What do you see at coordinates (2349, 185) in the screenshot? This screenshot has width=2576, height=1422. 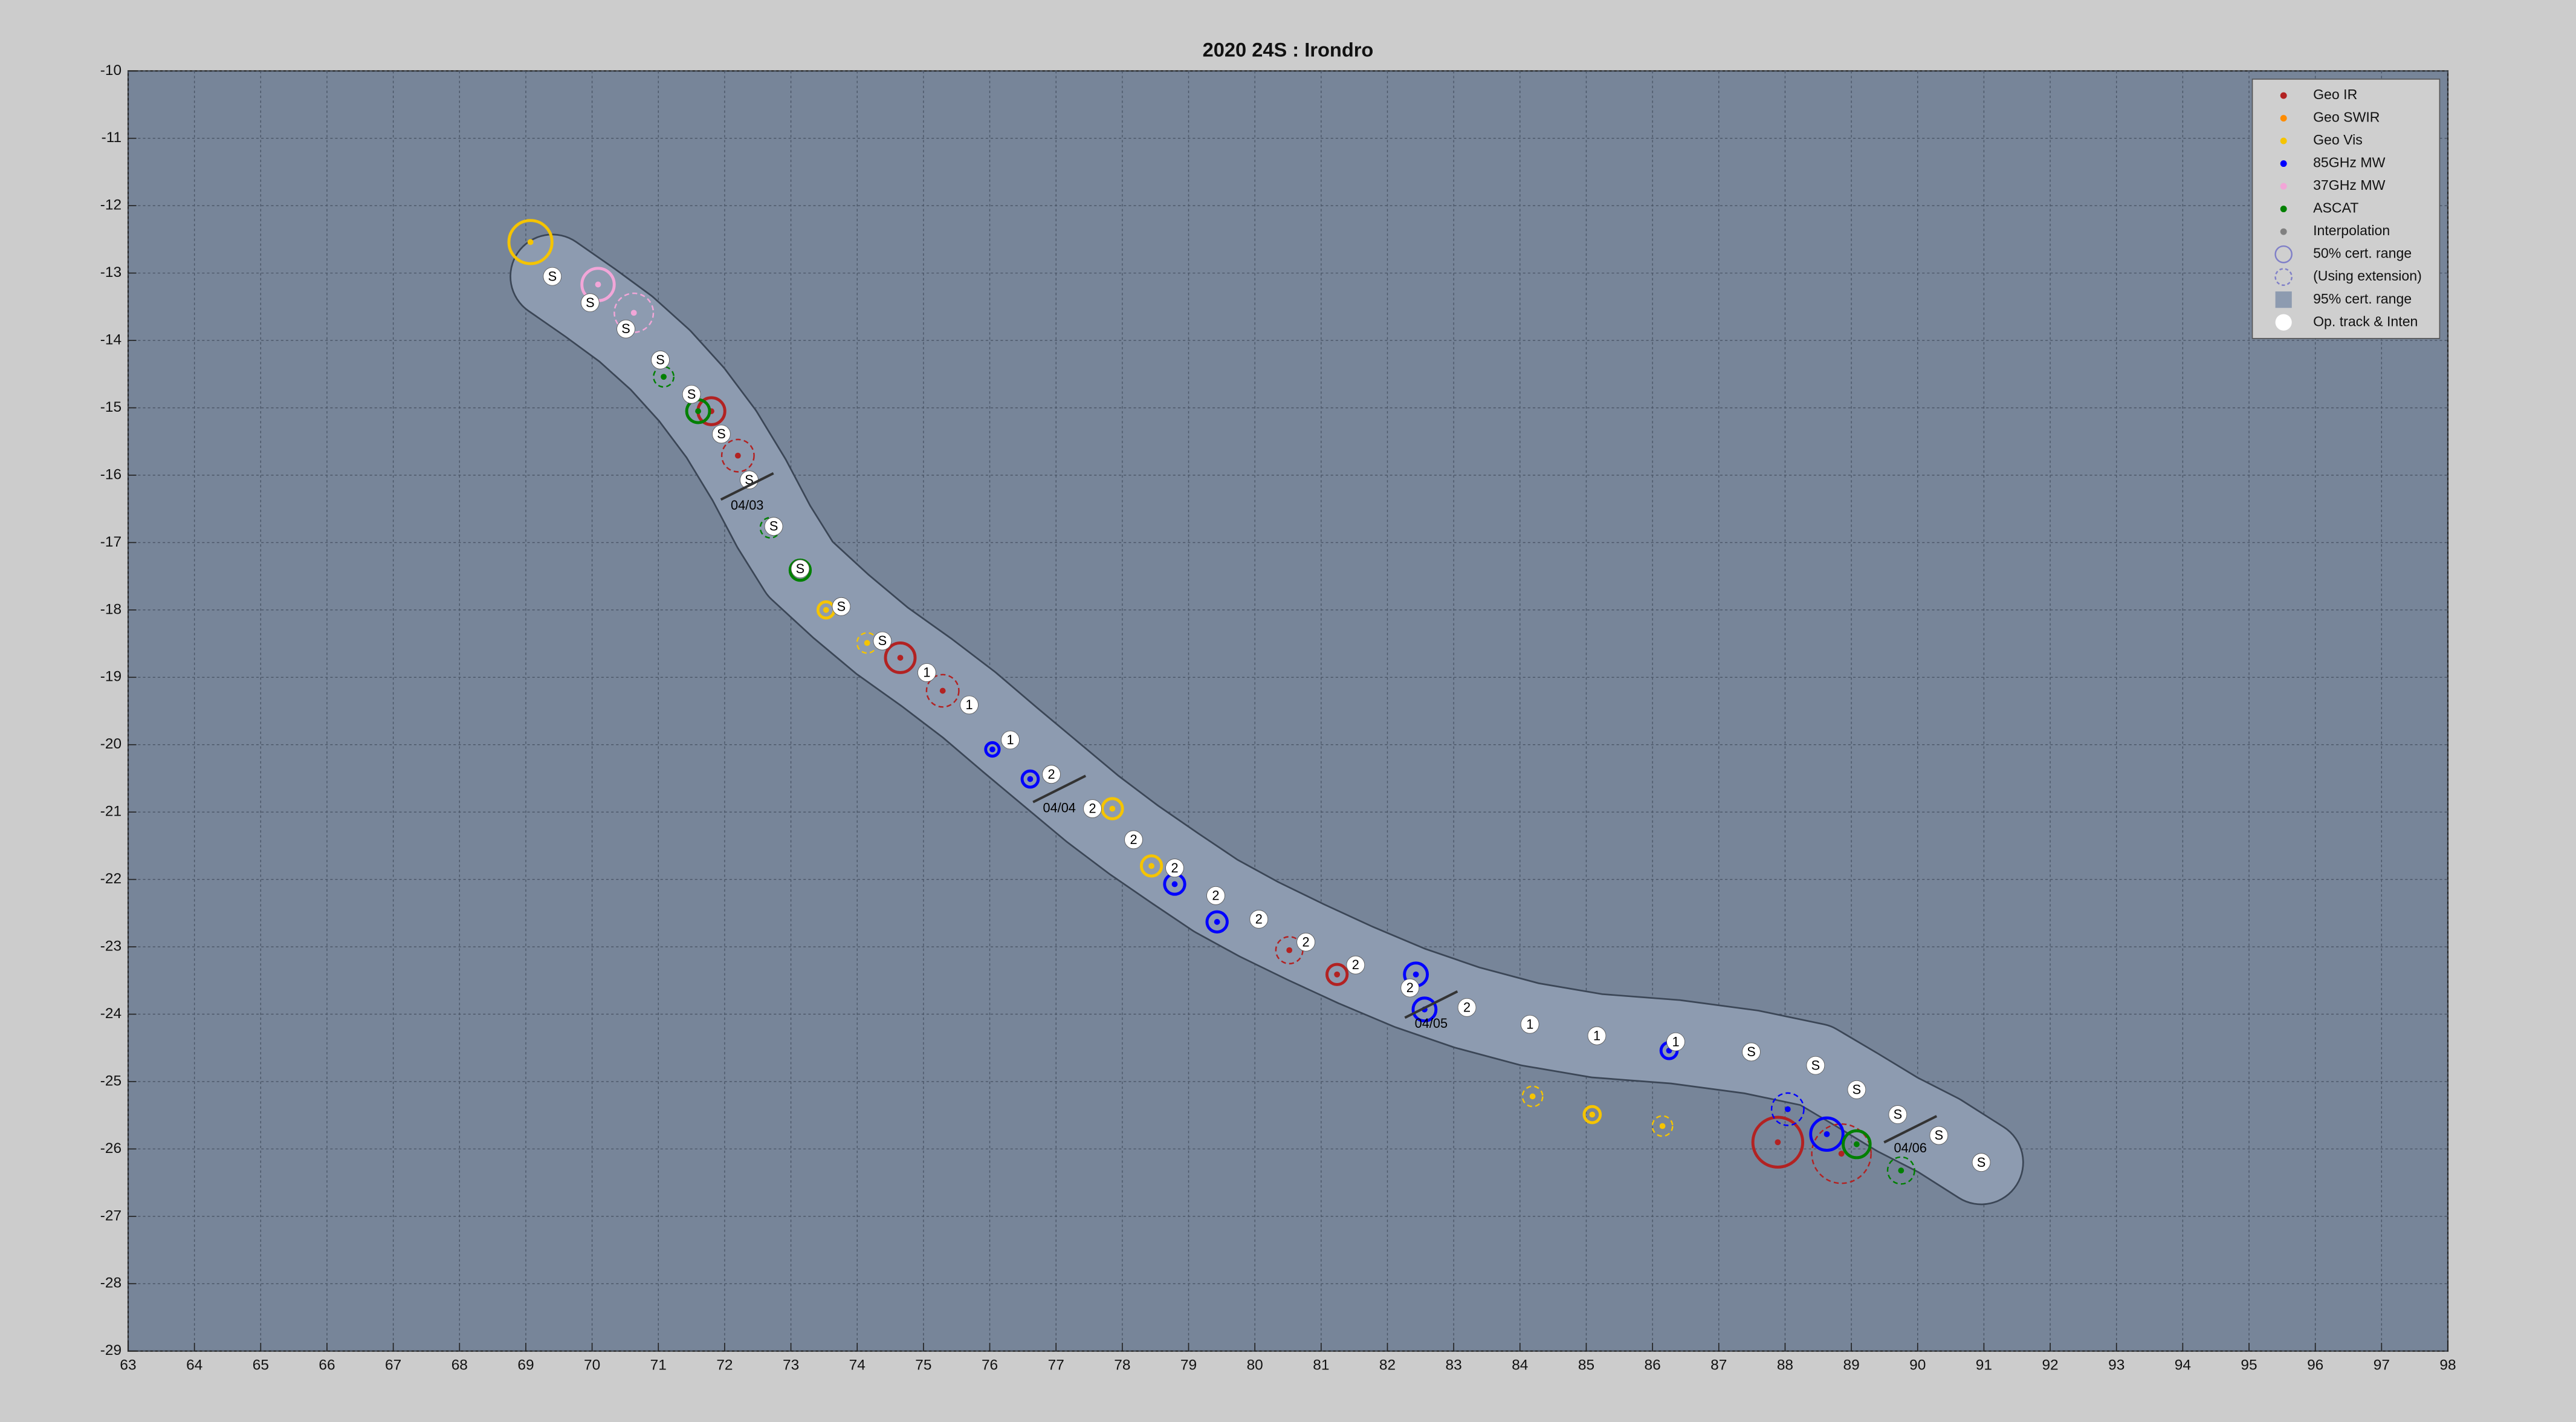 I see `legend-label: 37GHz MW` at bounding box center [2349, 185].